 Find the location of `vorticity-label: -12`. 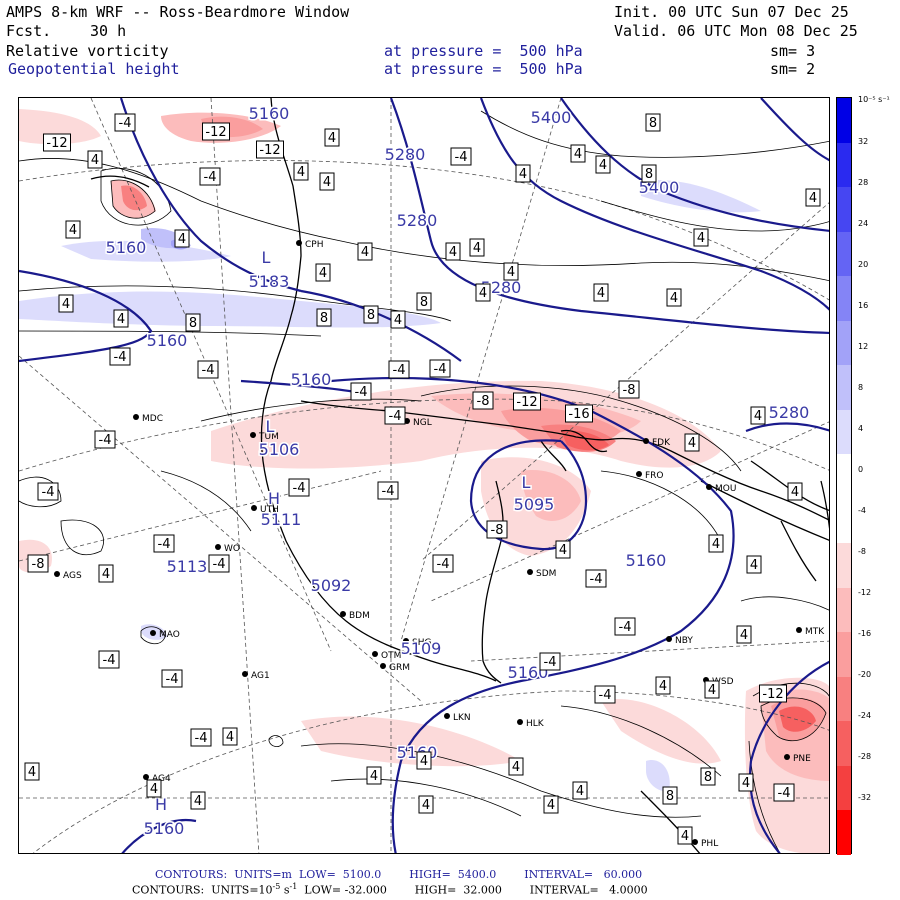

vorticity-label: -12 is located at coordinates (270, 149).